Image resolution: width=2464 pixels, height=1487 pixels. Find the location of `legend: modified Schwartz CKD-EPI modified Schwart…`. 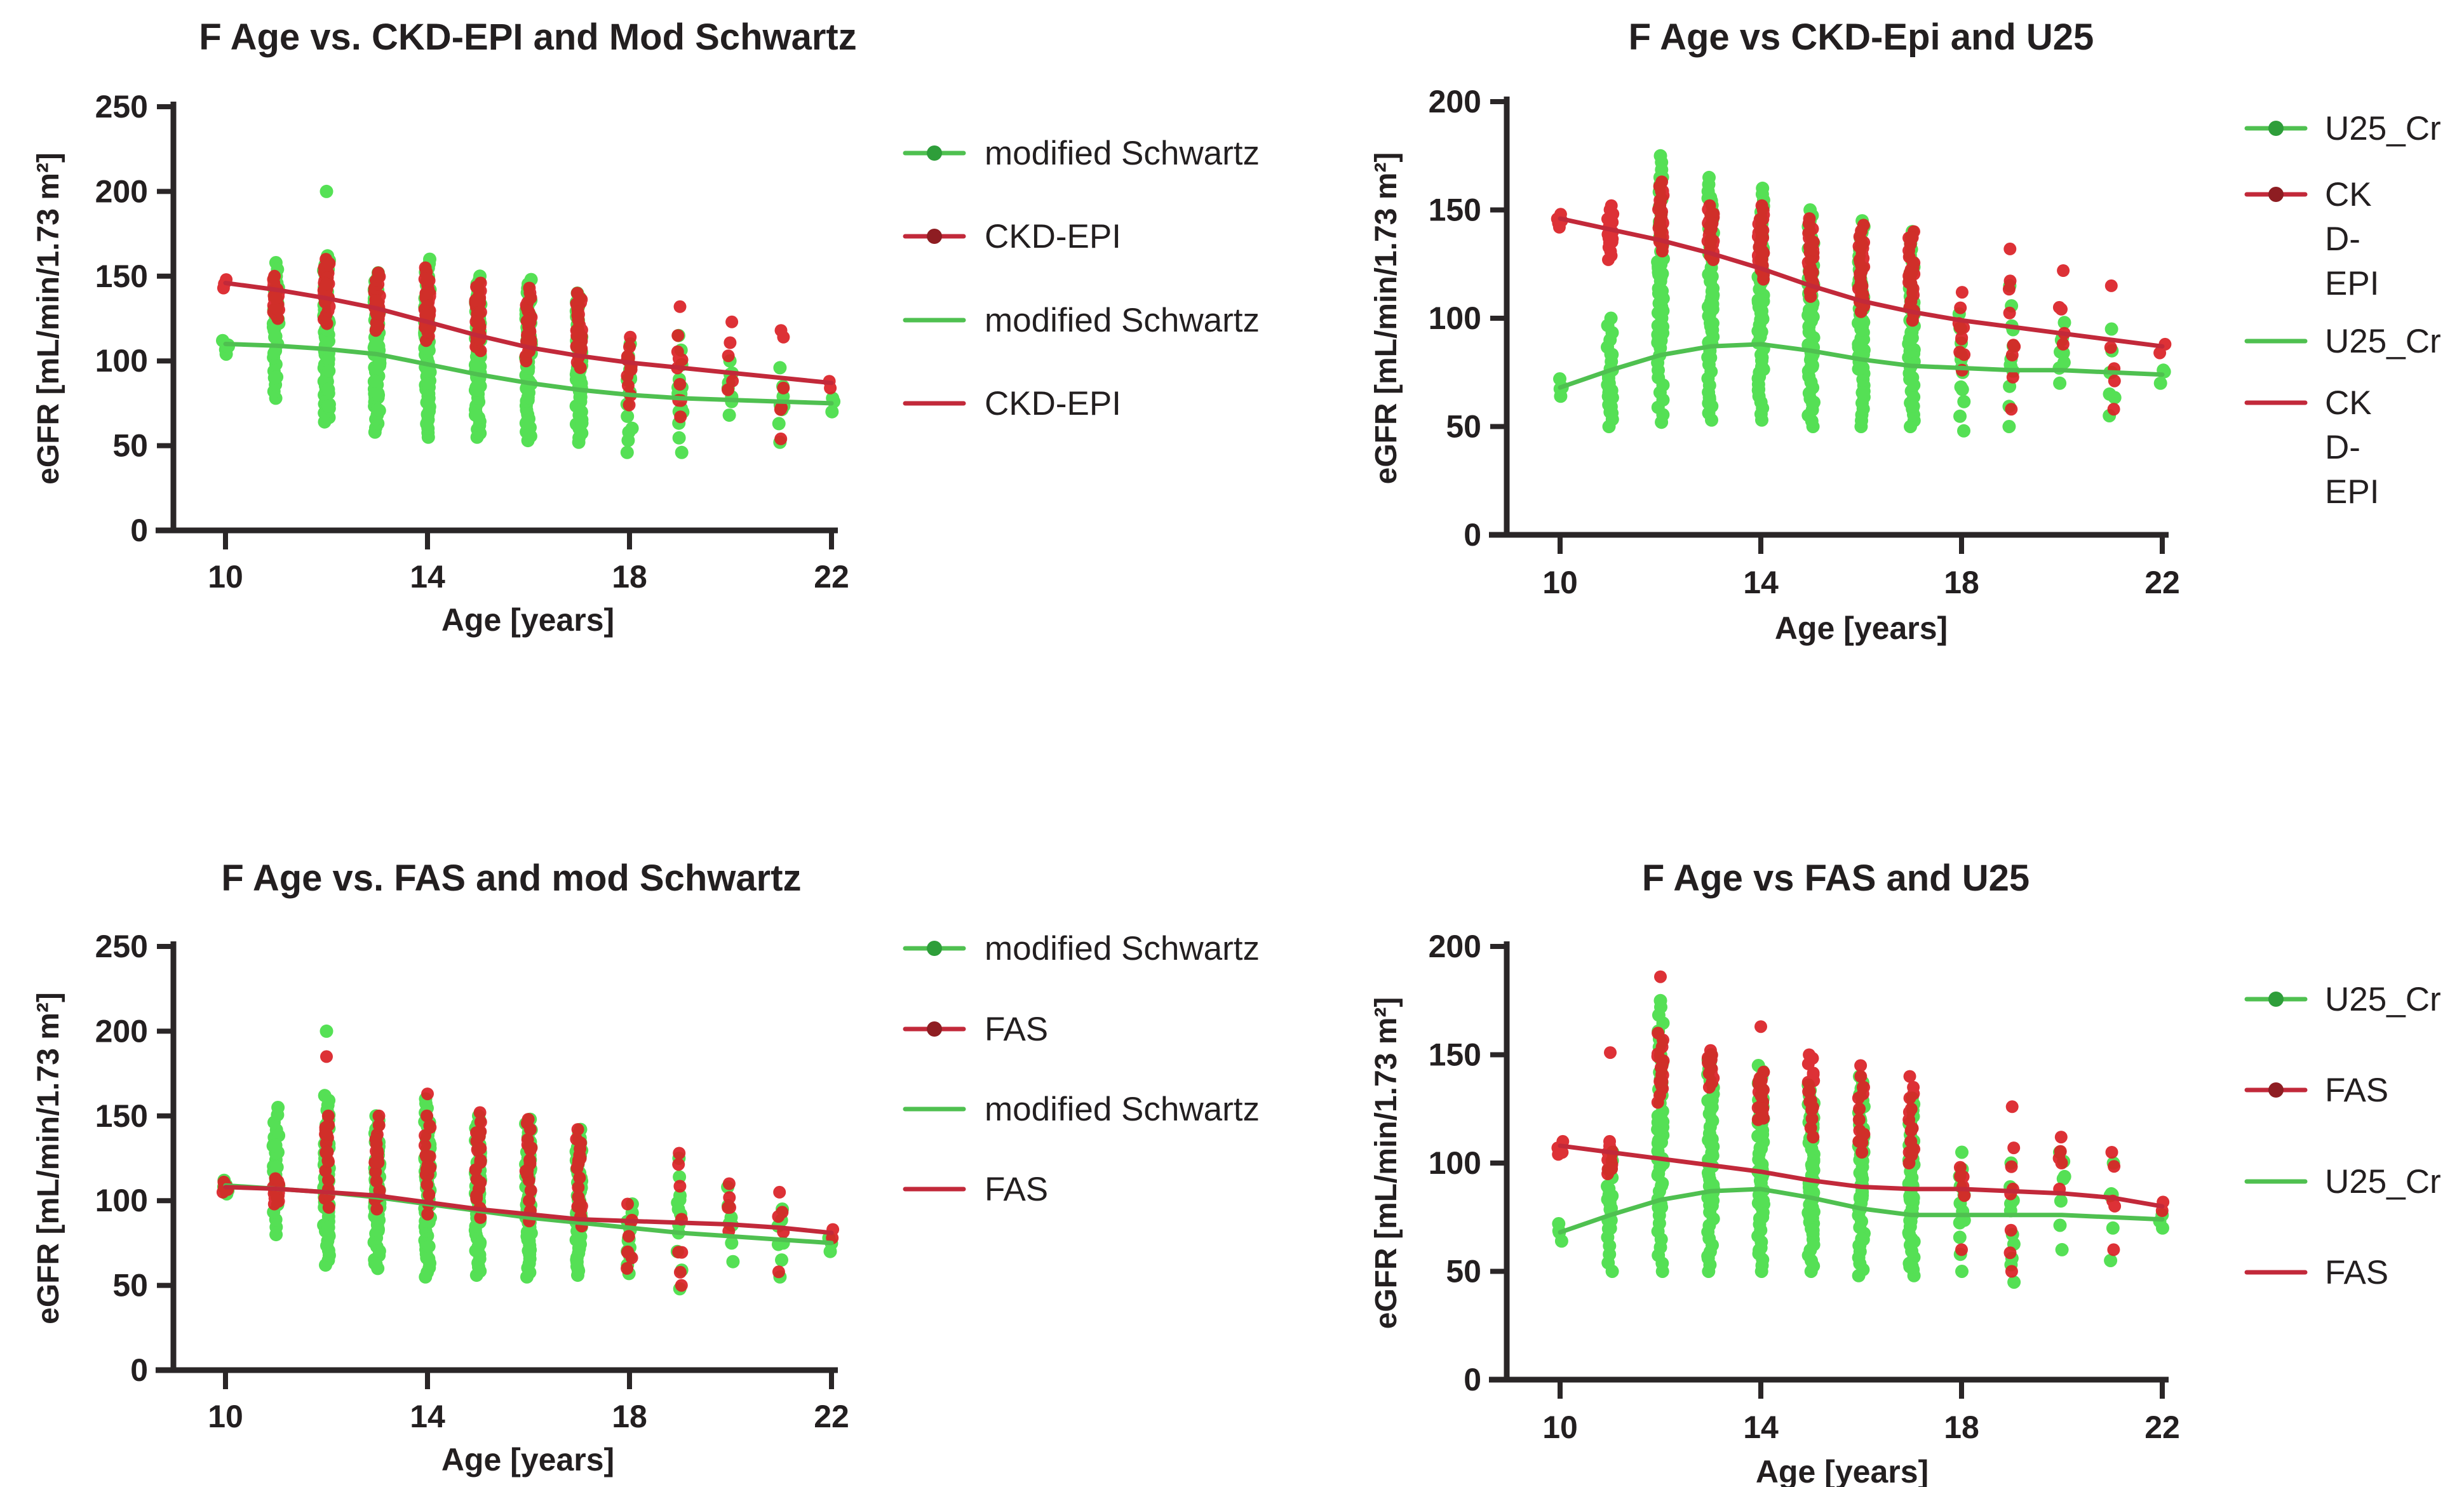

legend: modified Schwartz CKD-EPI modified Schwart… is located at coordinates (1081, 278).